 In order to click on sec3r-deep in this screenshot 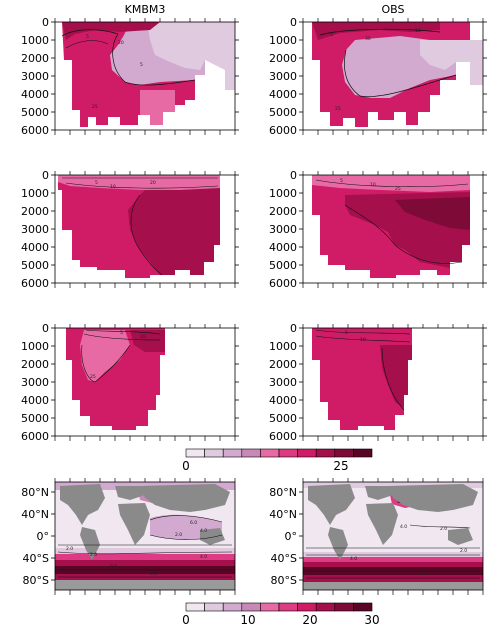, I will do `click(396, 376)`.